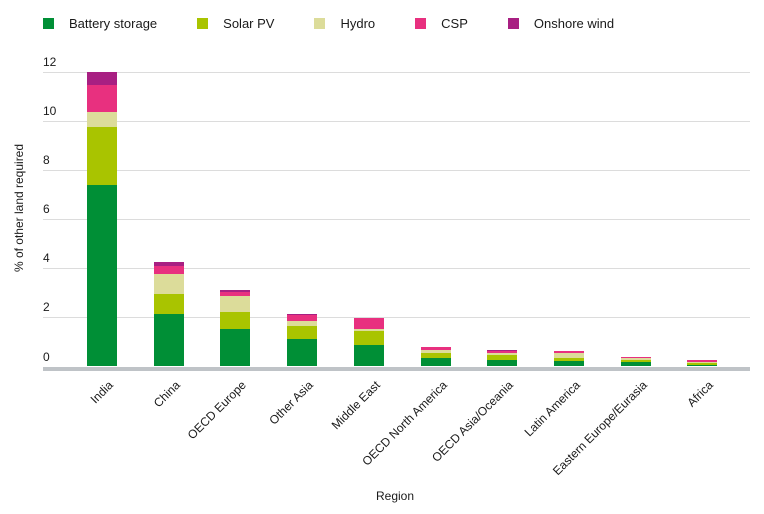  I want to click on y-axis-label: % of other land required, so click(19, 208).